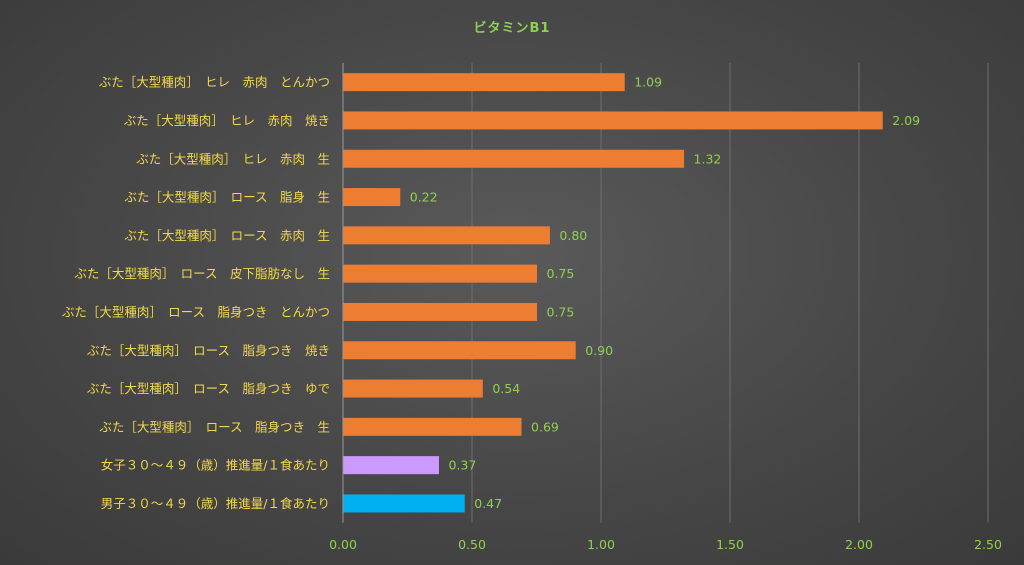 This screenshot has height=565, width=1024. What do you see at coordinates (208, 388) in the screenshot?
I see `category-label: ぶた［大型種肉］ ロース 脂身つき ゆで` at bounding box center [208, 388].